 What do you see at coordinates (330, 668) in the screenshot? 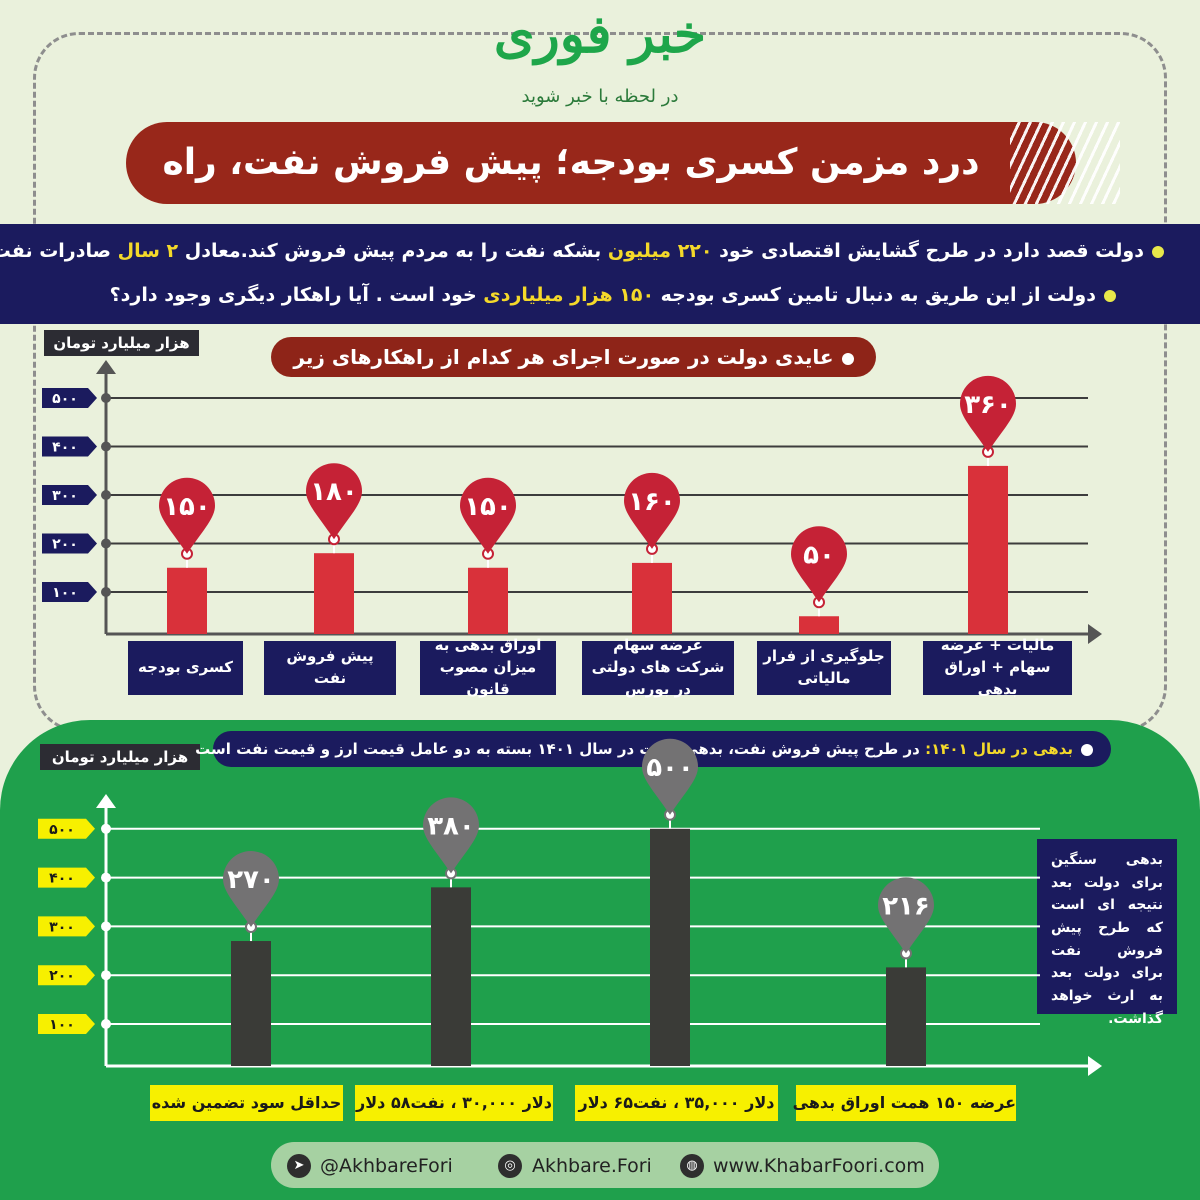
I see `category-label: پیش فروش نفت` at bounding box center [330, 668].